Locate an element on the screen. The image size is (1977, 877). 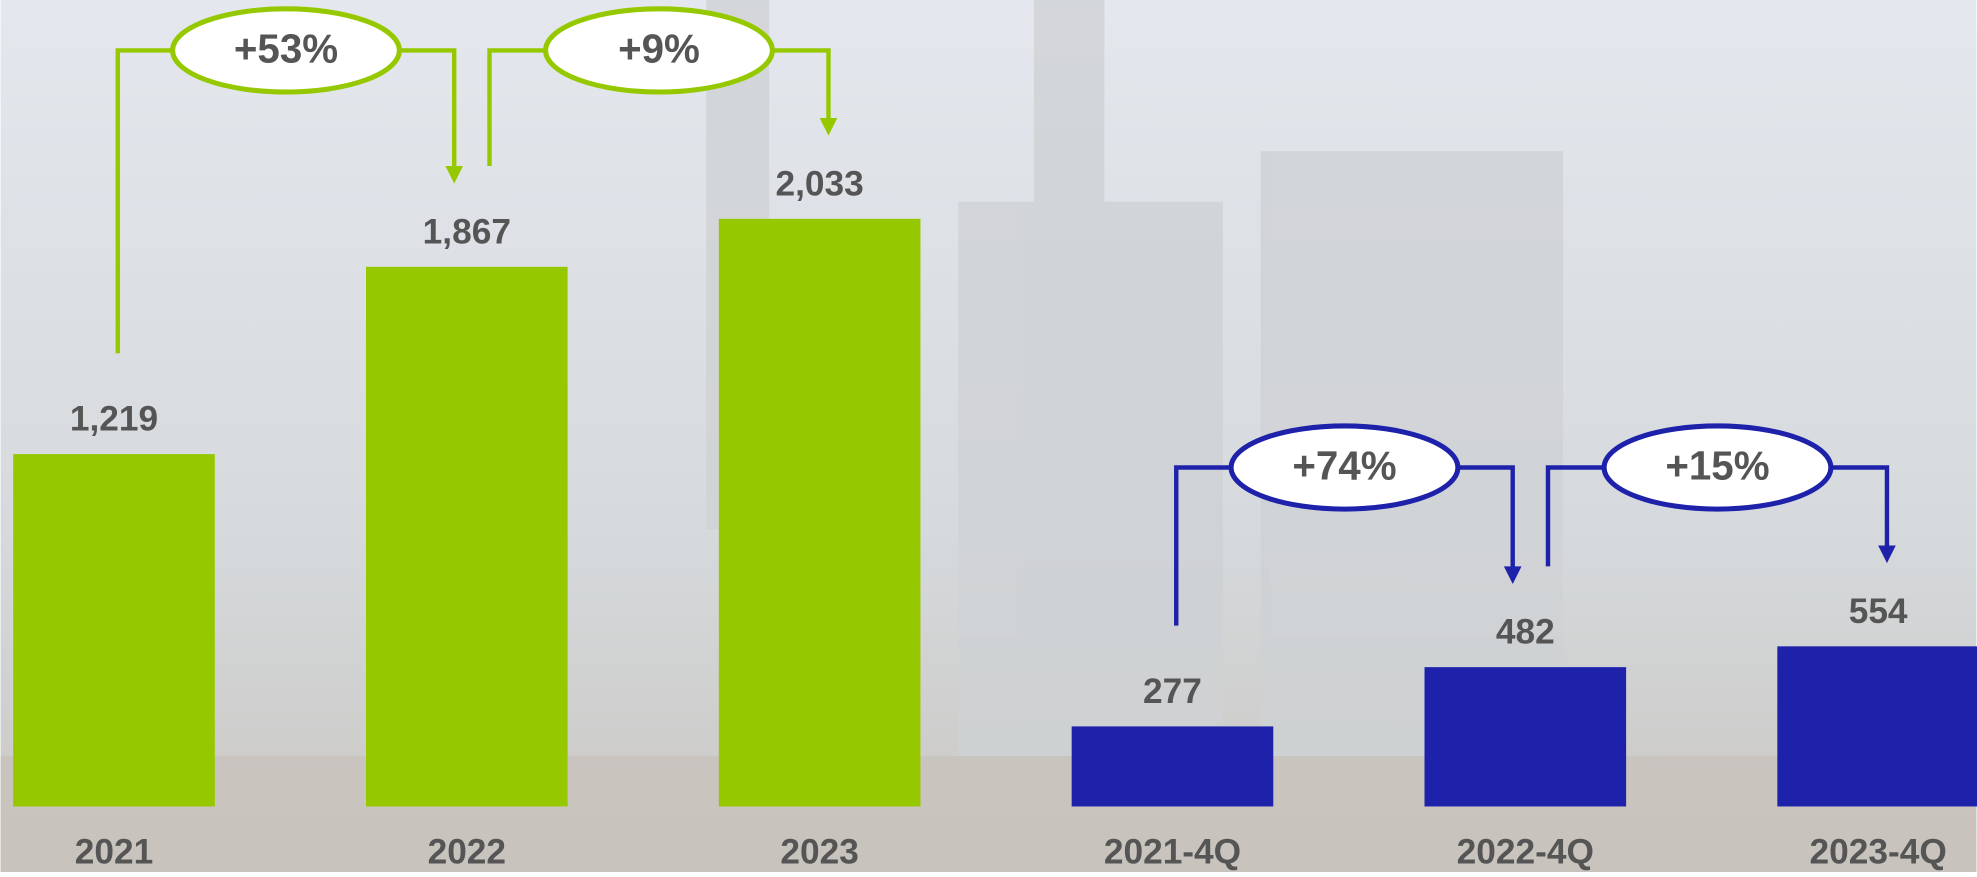
value-label: 2,033 is located at coordinates (820, 183).